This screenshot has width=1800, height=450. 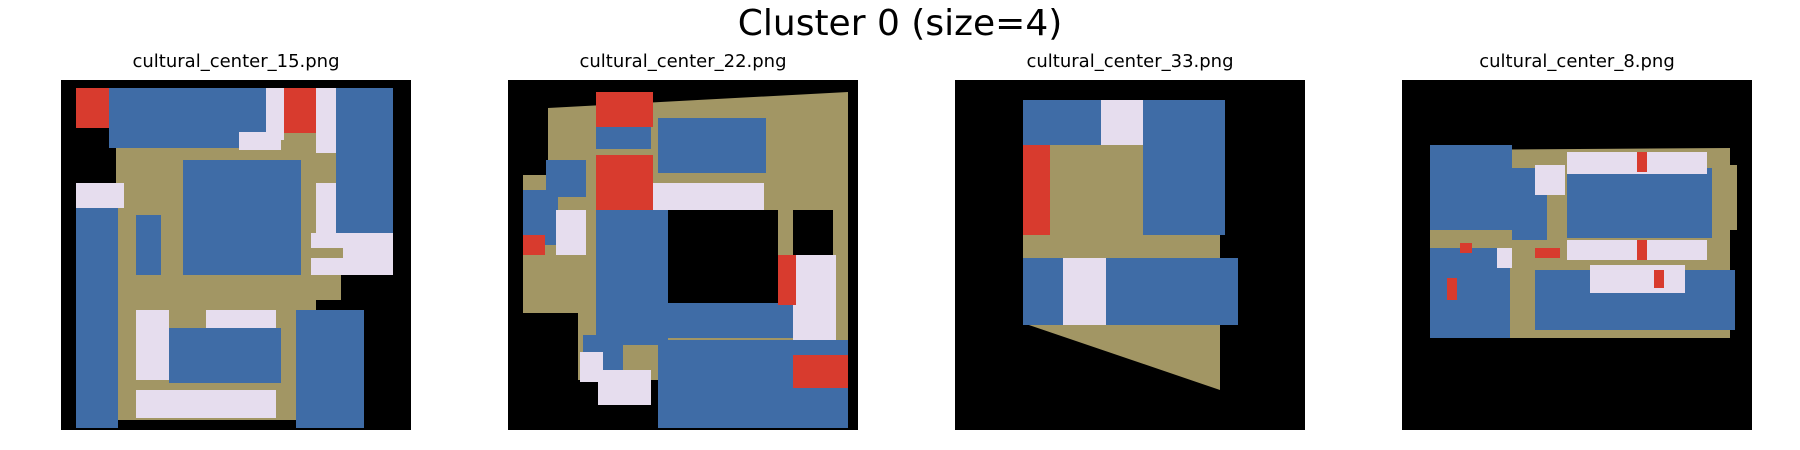 What do you see at coordinates (723, 257) in the screenshot?
I see `courtyard` at bounding box center [723, 257].